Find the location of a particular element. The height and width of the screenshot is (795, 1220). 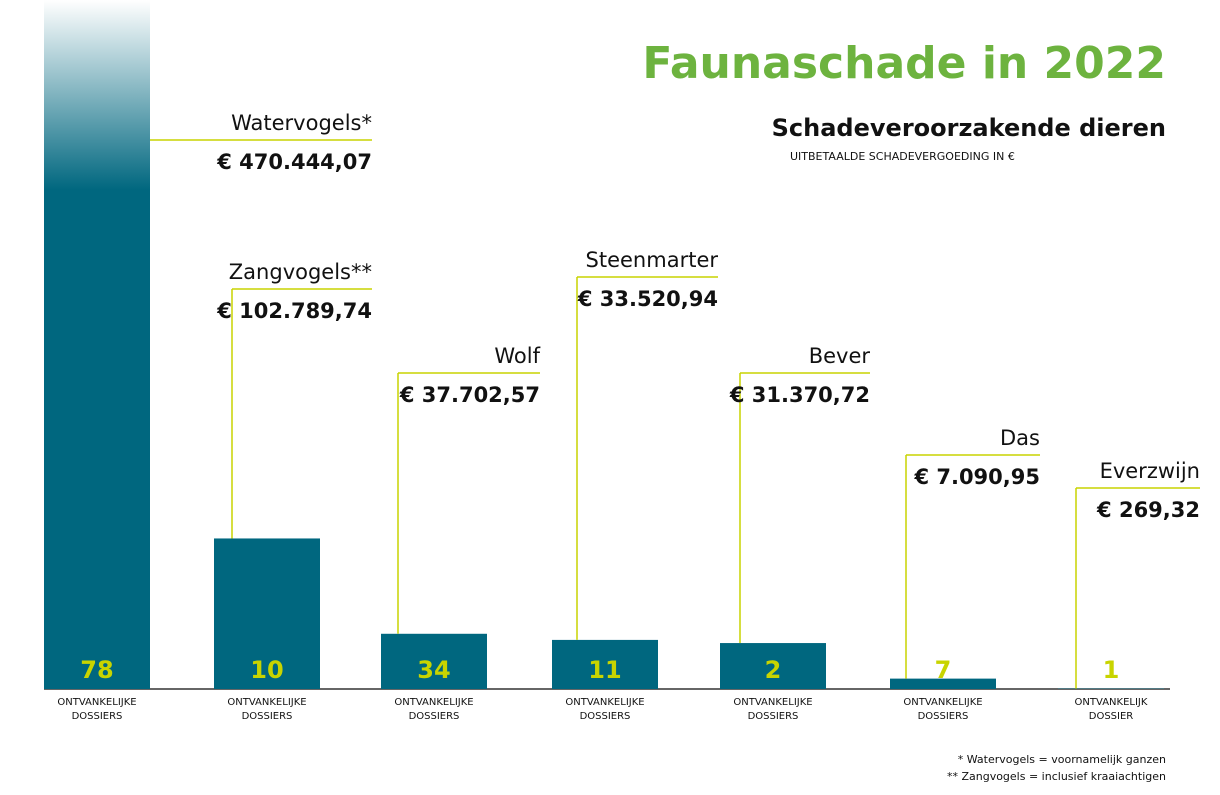

value-label: € 7.090,95 is located at coordinates (976, 477).